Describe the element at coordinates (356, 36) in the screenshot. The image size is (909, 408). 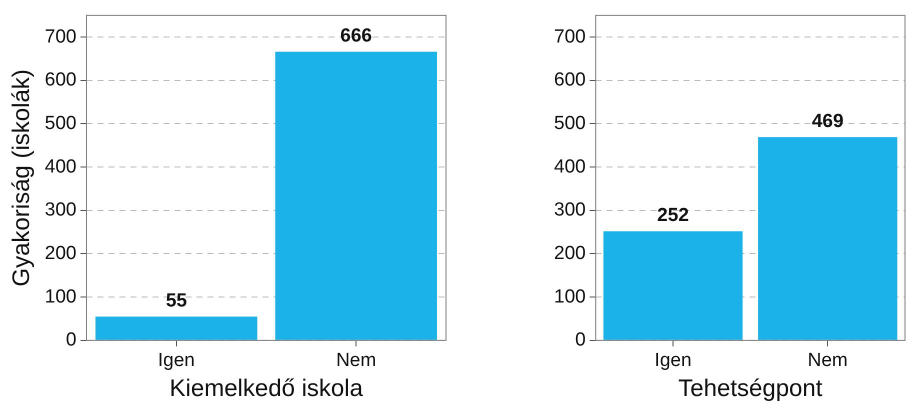
I see `data-label: 666` at that location.